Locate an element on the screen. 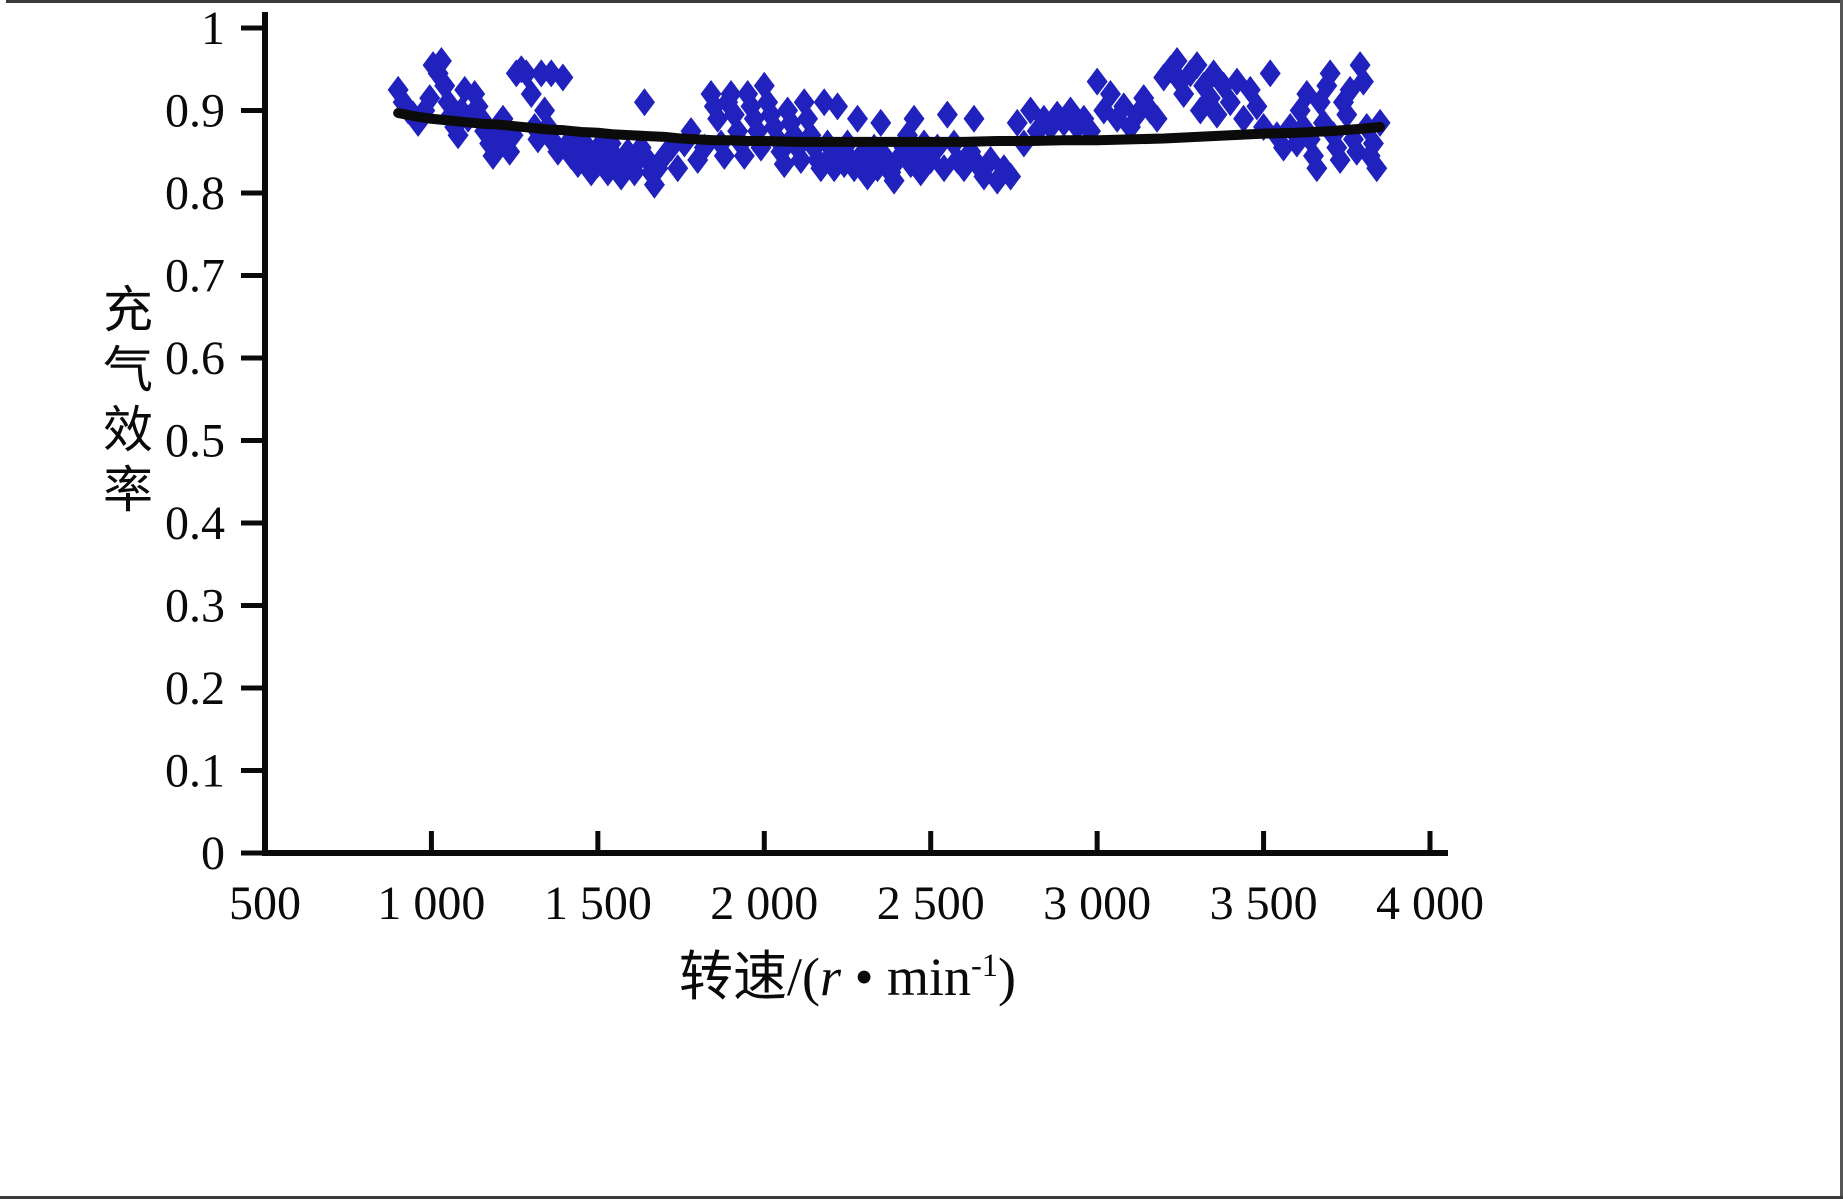 This screenshot has height=1199, width=1843. y-tick-label: 0.2 is located at coordinates (195, 688).